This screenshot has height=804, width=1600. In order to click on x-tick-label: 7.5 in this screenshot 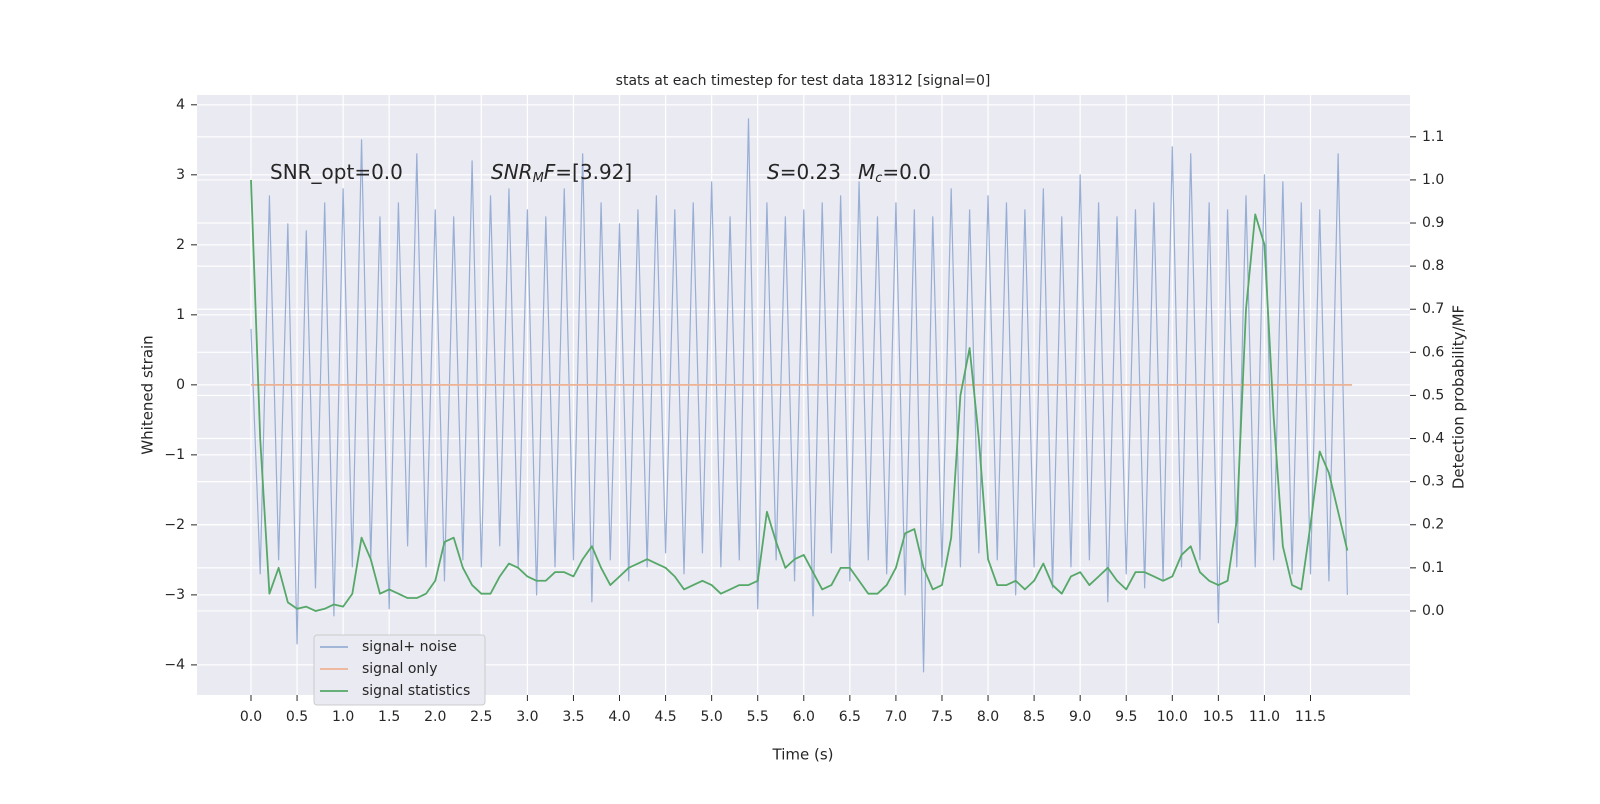, I will do `click(942, 717)`.